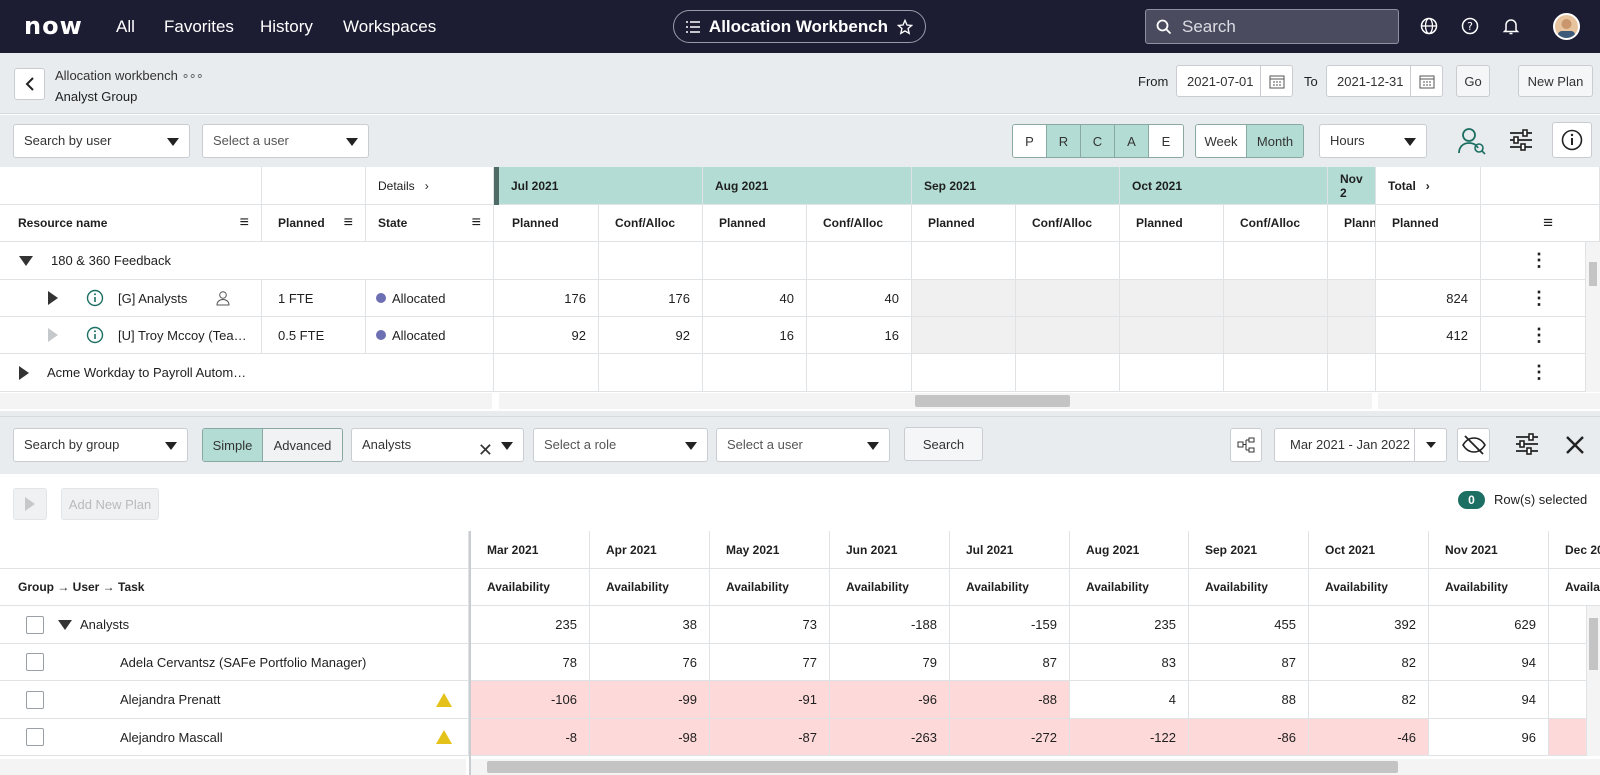 Image resolution: width=1600 pixels, height=775 pixels. What do you see at coordinates (390, 26) in the screenshot?
I see `nav-workspaces: Workspaces` at bounding box center [390, 26].